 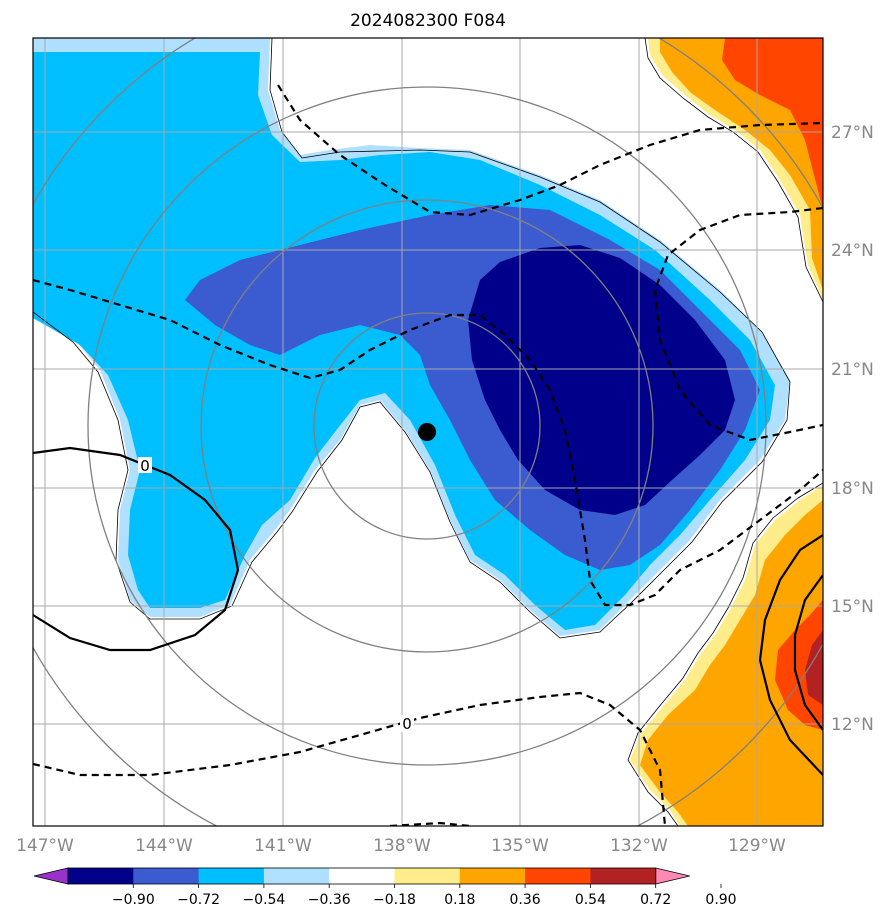 What do you see at coordinates (263, 900) in the screenshot?
I see `colorbar-tick-label: −0.54` at bounding box center [263, 900].